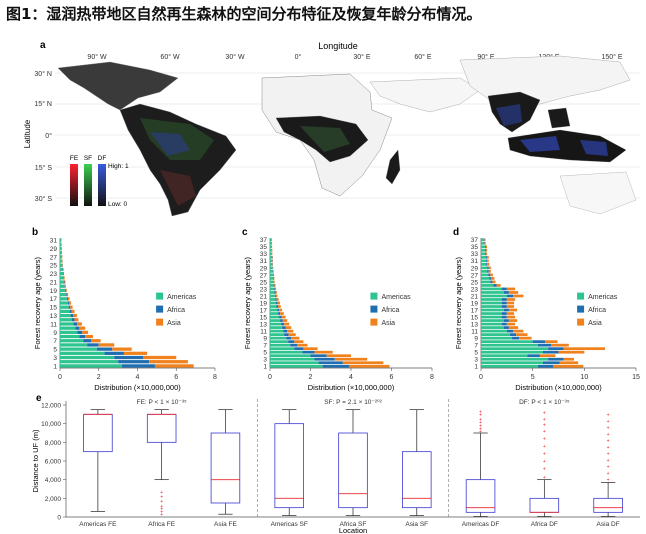  Describe the element at coordinates (475, 303) in the screenshot. I see `y-tick-label: 19` at that location.